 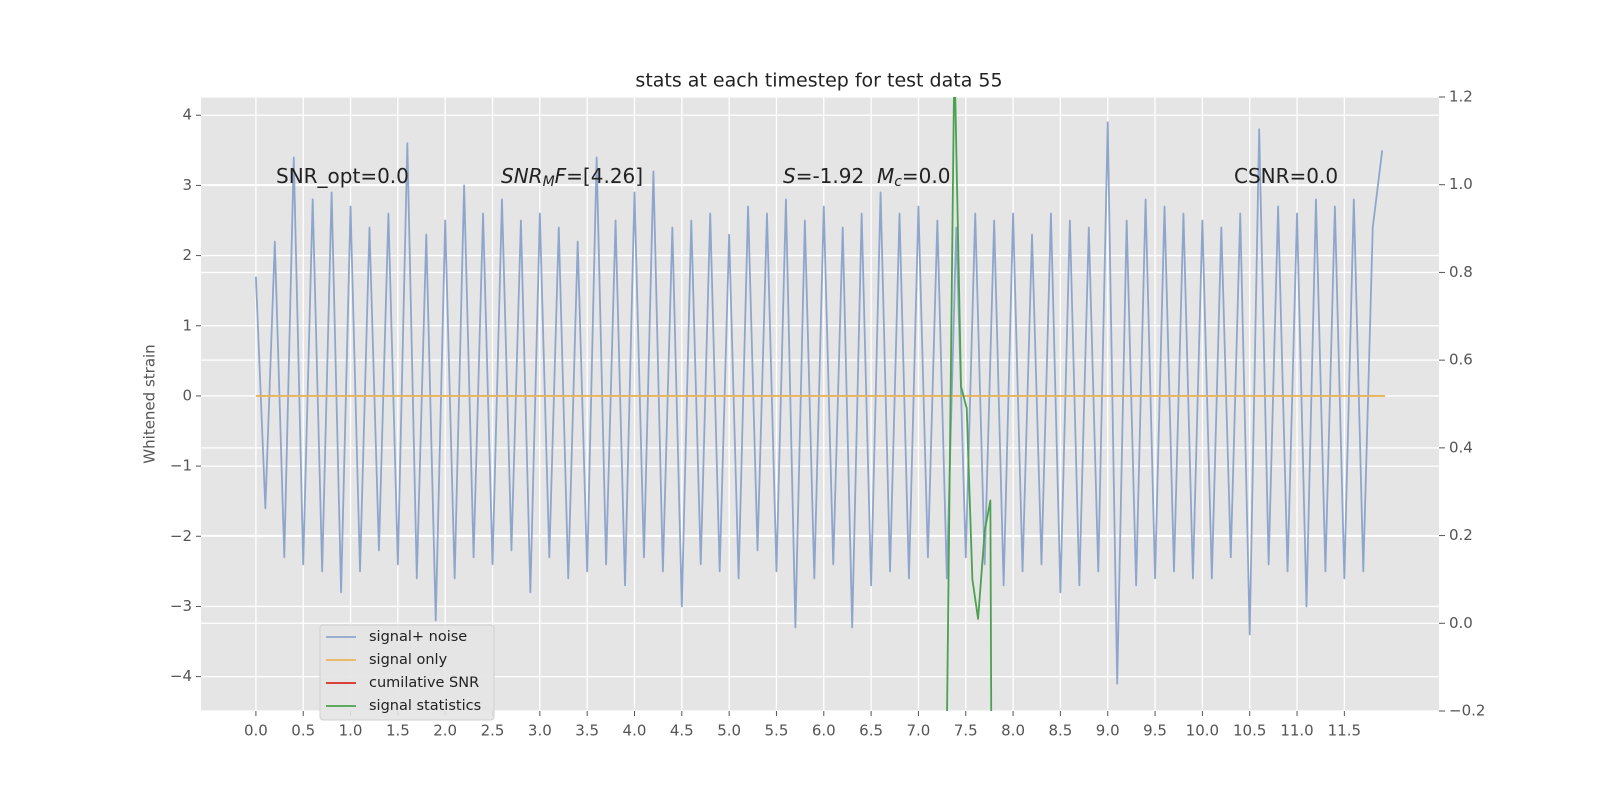 What do you see at coordinates (1108, 731) in the screenshot?
I see `x-tick-label: 9.0` at bounding box center [1108, 731].